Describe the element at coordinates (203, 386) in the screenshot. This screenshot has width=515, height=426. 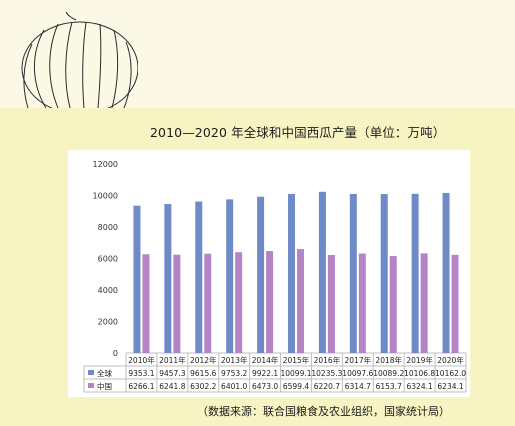
I see `data-table-value: 6302.2` at that location.